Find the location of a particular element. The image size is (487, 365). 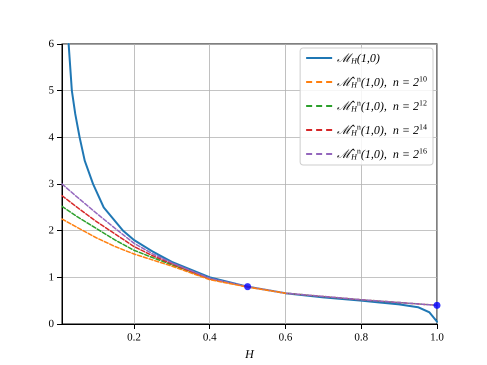

y-tick-label: 5 is located at coordinates (51, 90).